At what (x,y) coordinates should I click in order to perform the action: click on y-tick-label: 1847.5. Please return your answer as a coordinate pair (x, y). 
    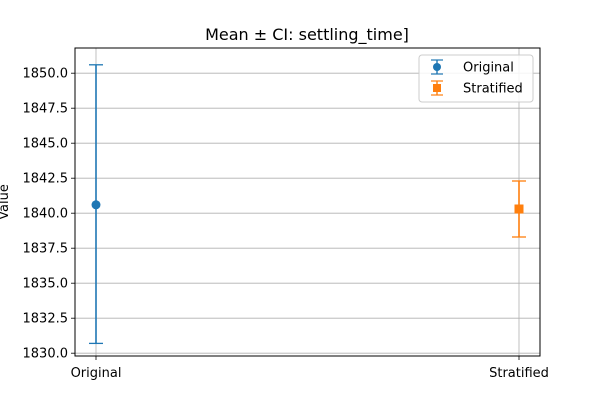
    Looking at the image, I should click on (46, 109).